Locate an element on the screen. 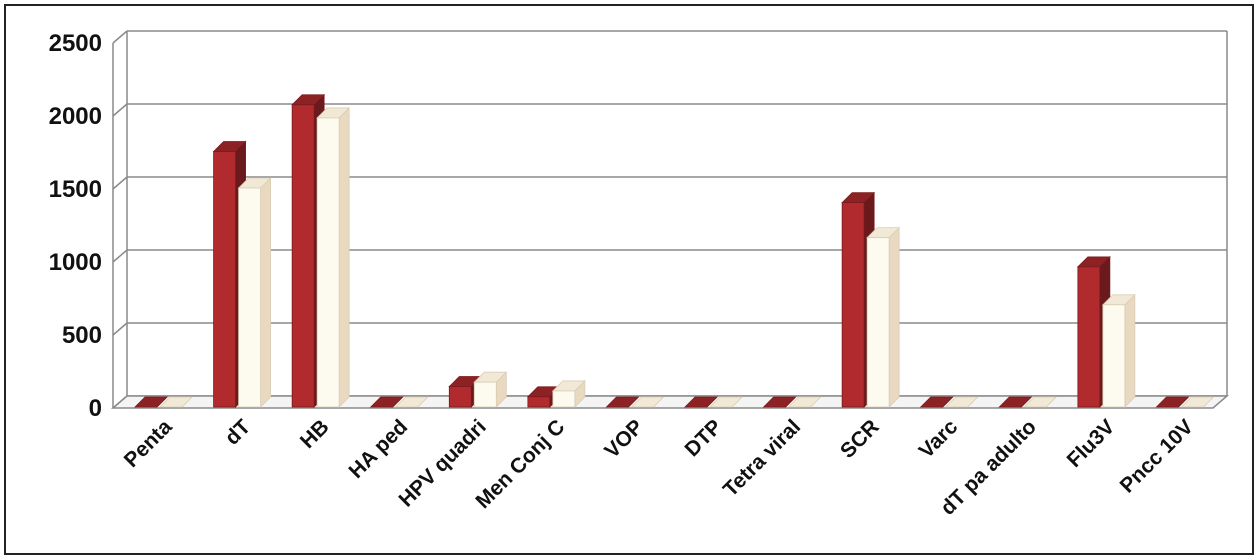  x-tick-label: Pncc 10V is located at coordinates (1157, 456).